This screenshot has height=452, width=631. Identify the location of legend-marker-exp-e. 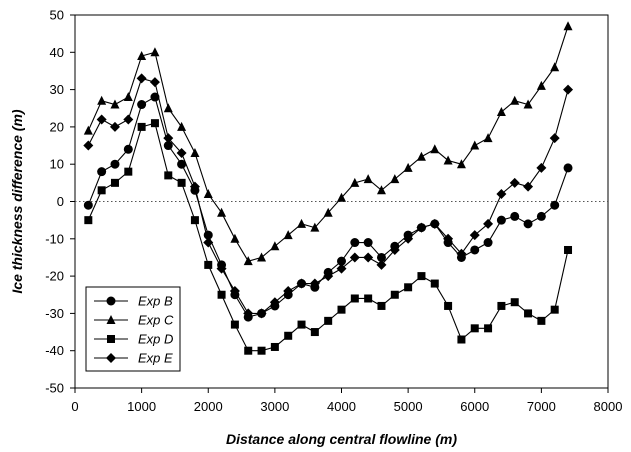
(111, 358).